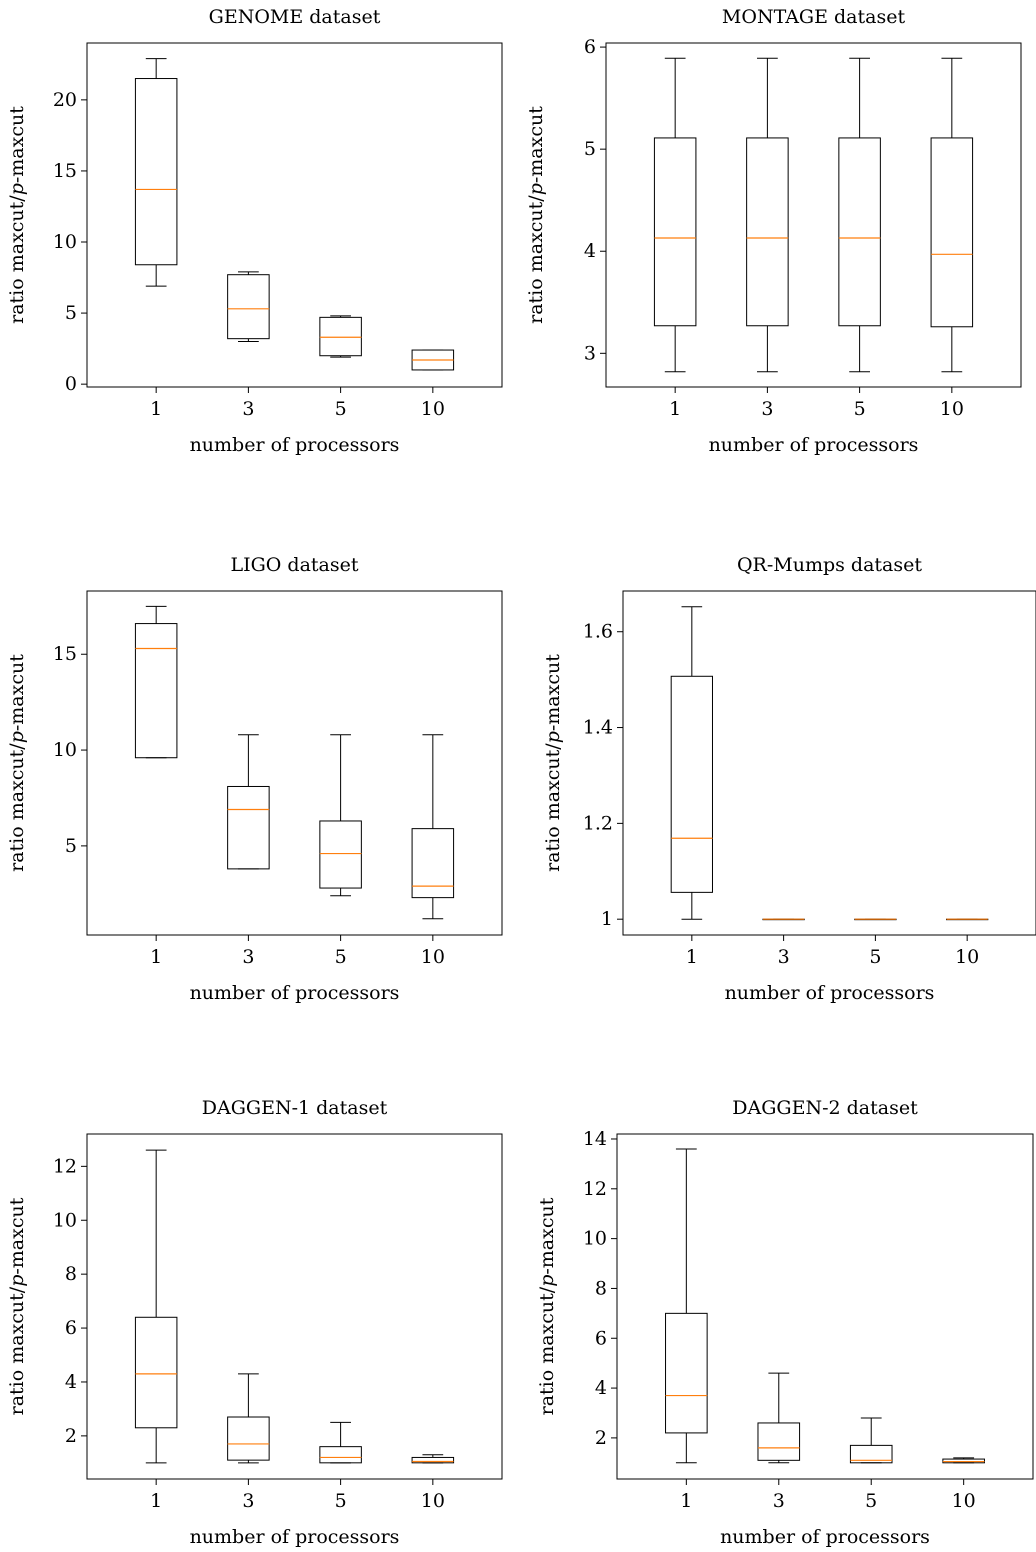 The image size is (1036, 1552). I want to click on y-tick-label: 3, so click(590, 353).